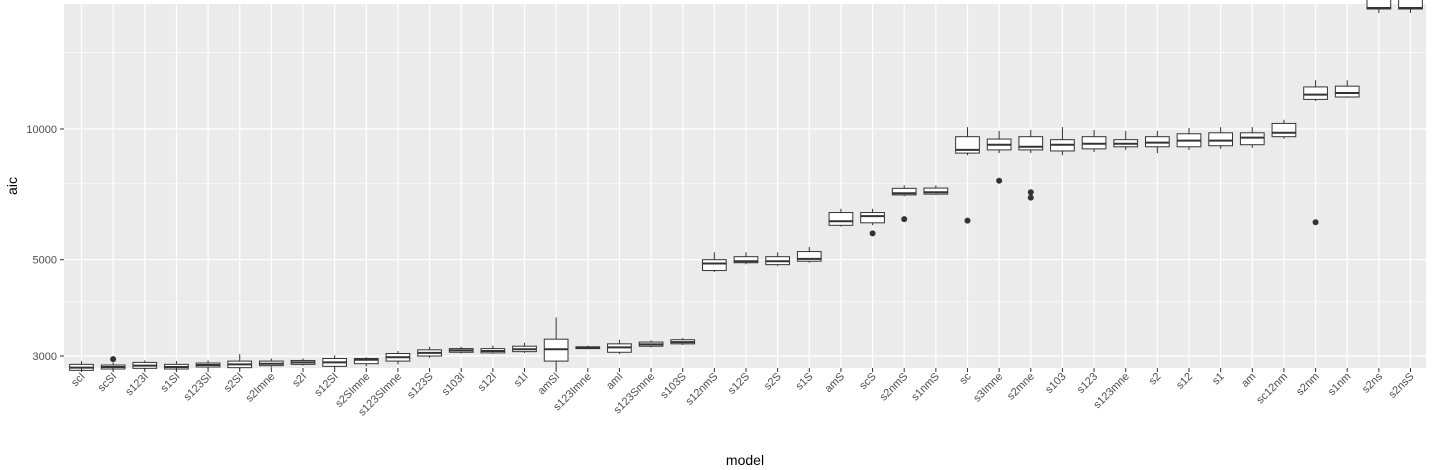 This screenshot has height=470, width=1432. I want to click on box-s12nmS, so click(714, 262).